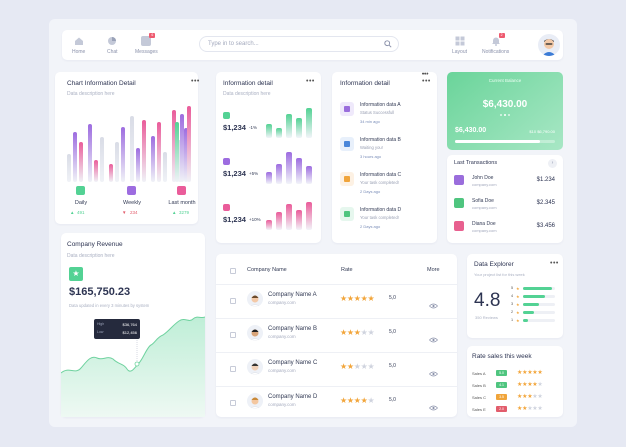 This screenshot has height=447, width=626. I want to click on sales-tag: 4.1, so click(501, 385).